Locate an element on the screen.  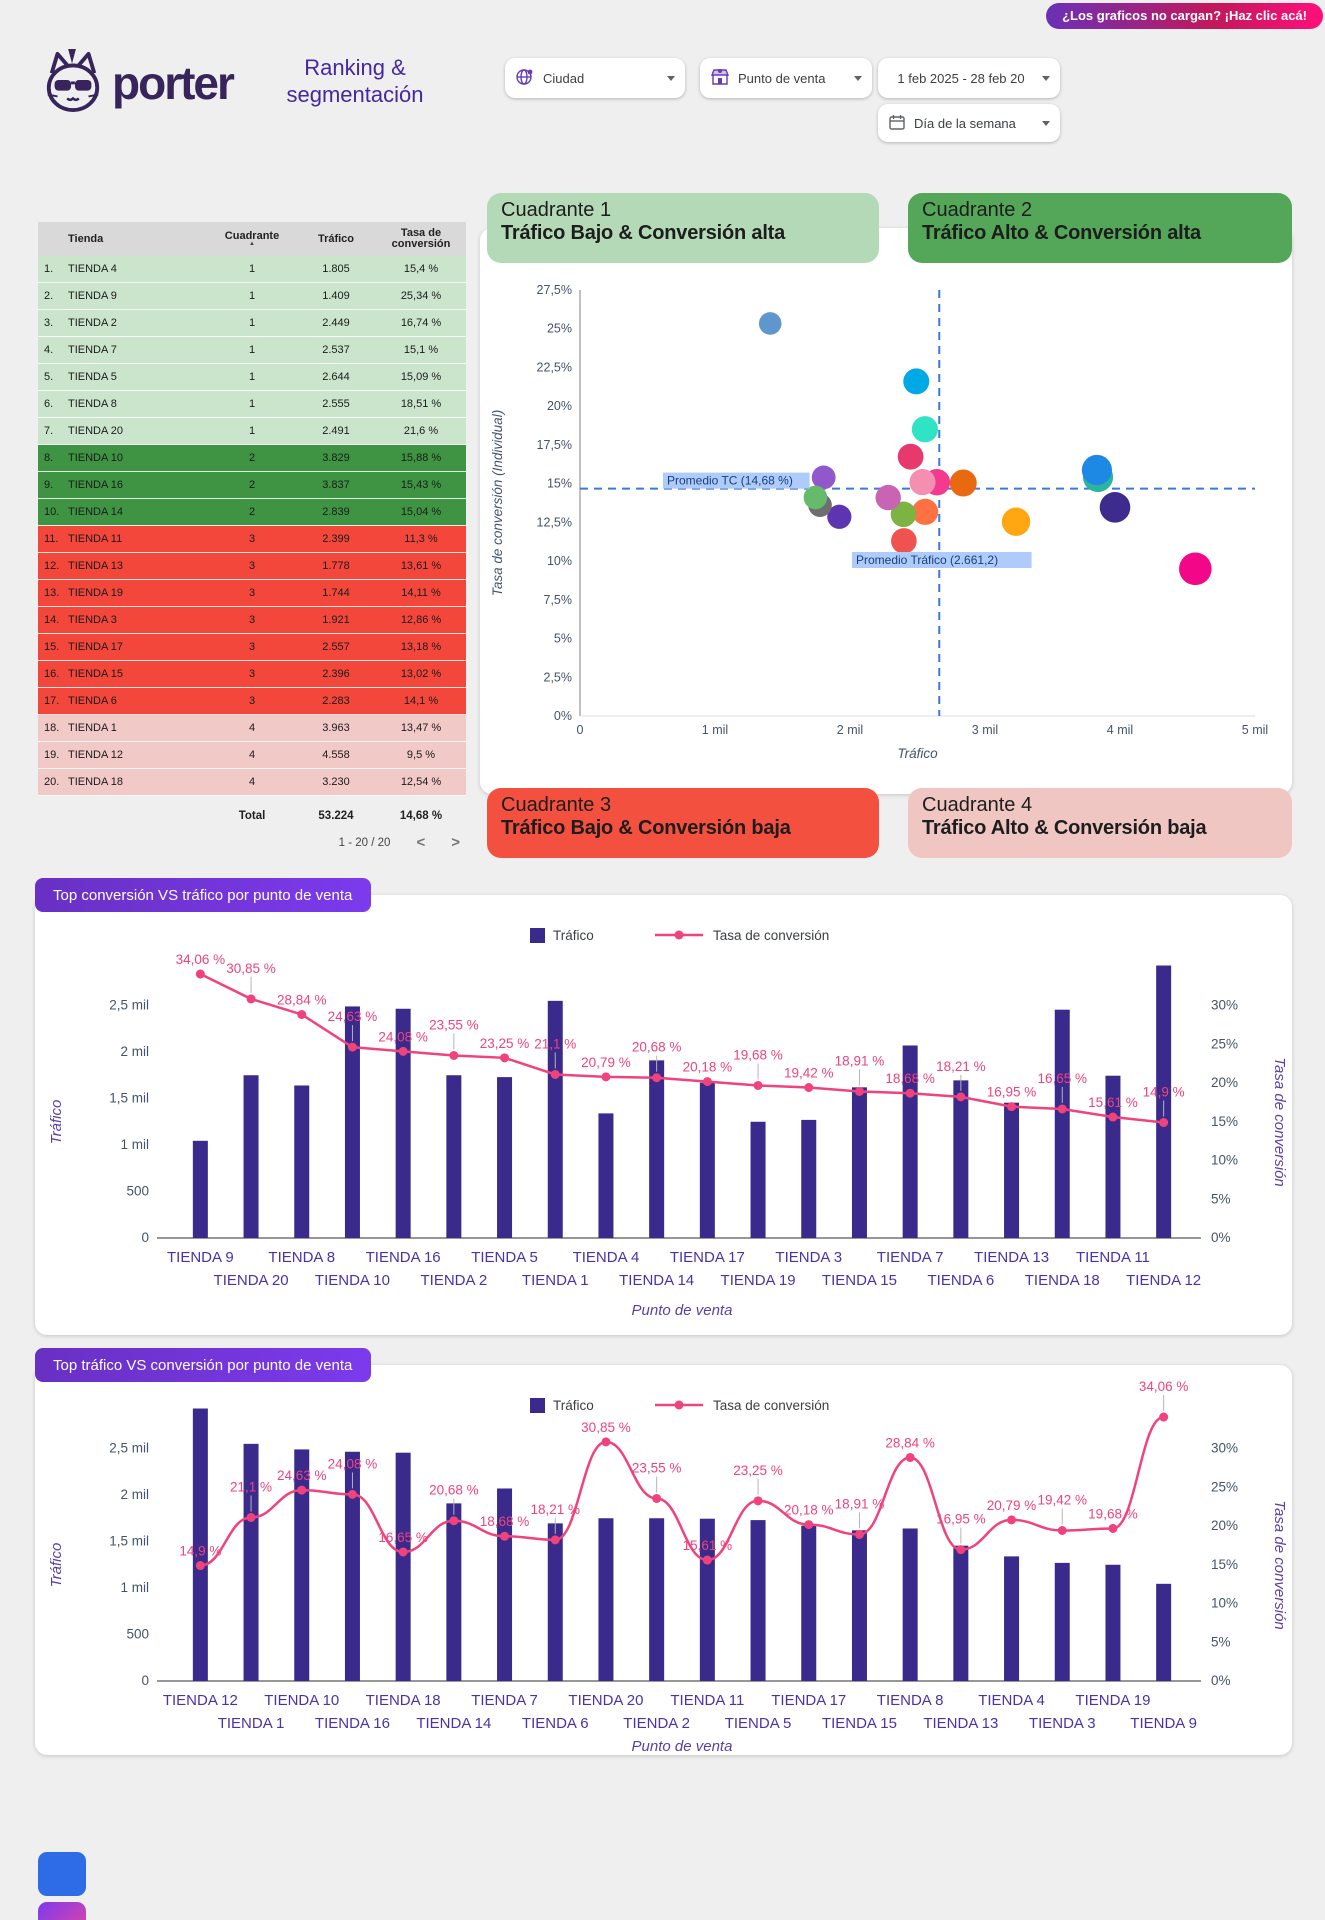
table-row-tienda-7: 4. TIENDA 7 1 2.537 15,1 % is located at coordinates (252, 350).